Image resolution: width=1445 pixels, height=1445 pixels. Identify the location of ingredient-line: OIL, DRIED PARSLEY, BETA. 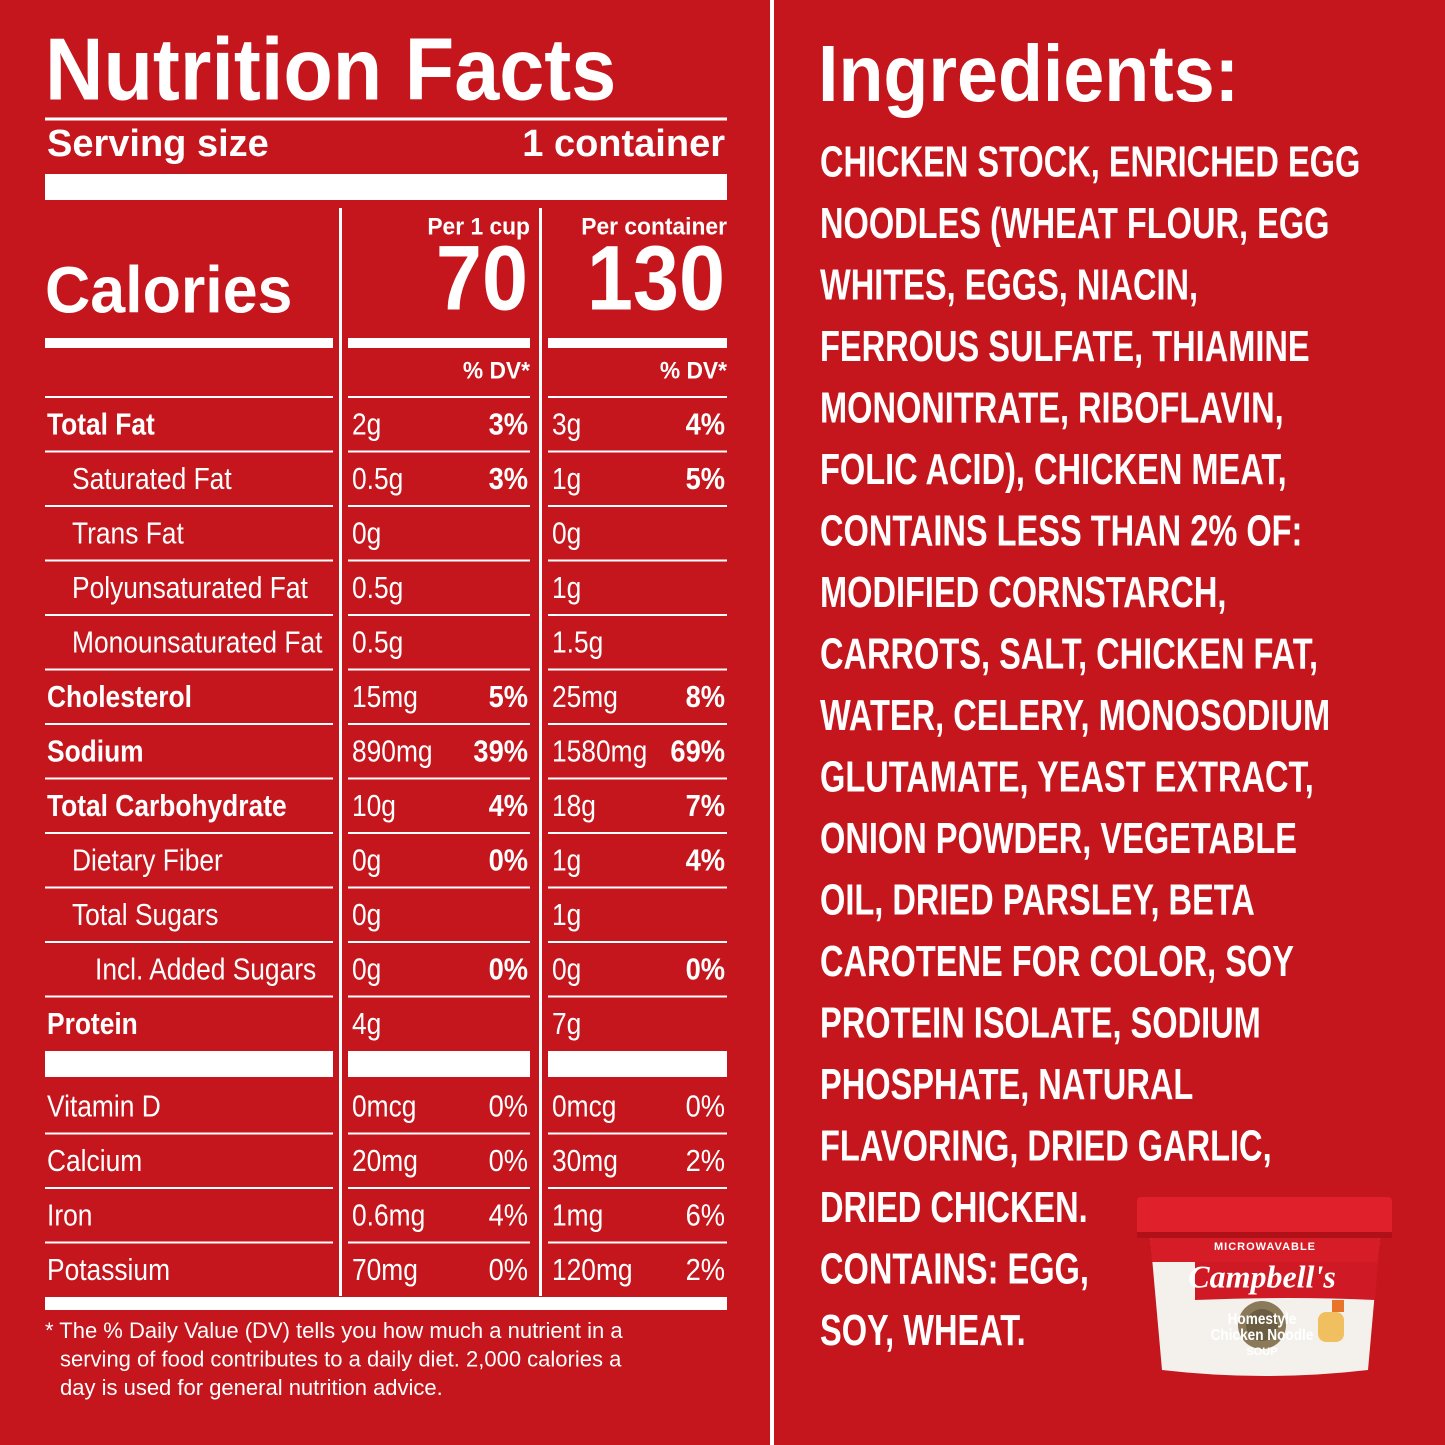
(1037, 900).